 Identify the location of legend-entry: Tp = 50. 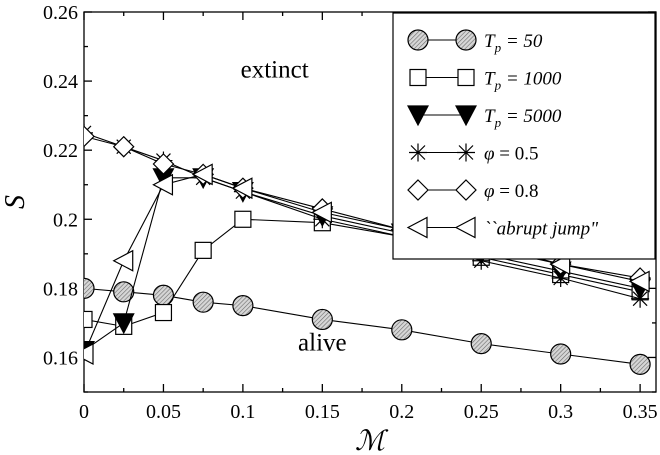
(475, 42).